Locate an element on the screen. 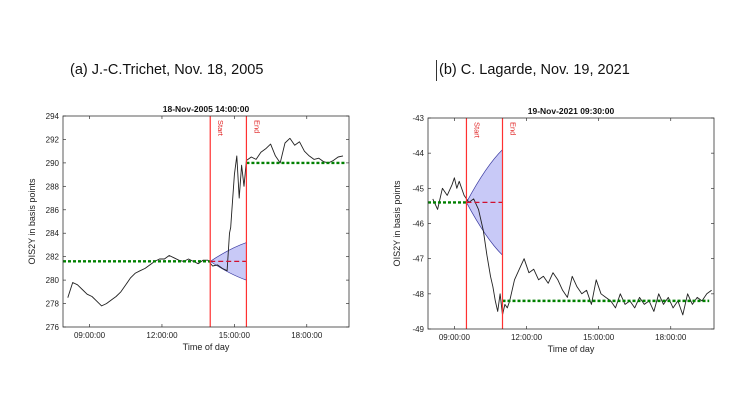 The image size is (730, 410). y-tick-label: 280 is located at coordinates (53, 280).